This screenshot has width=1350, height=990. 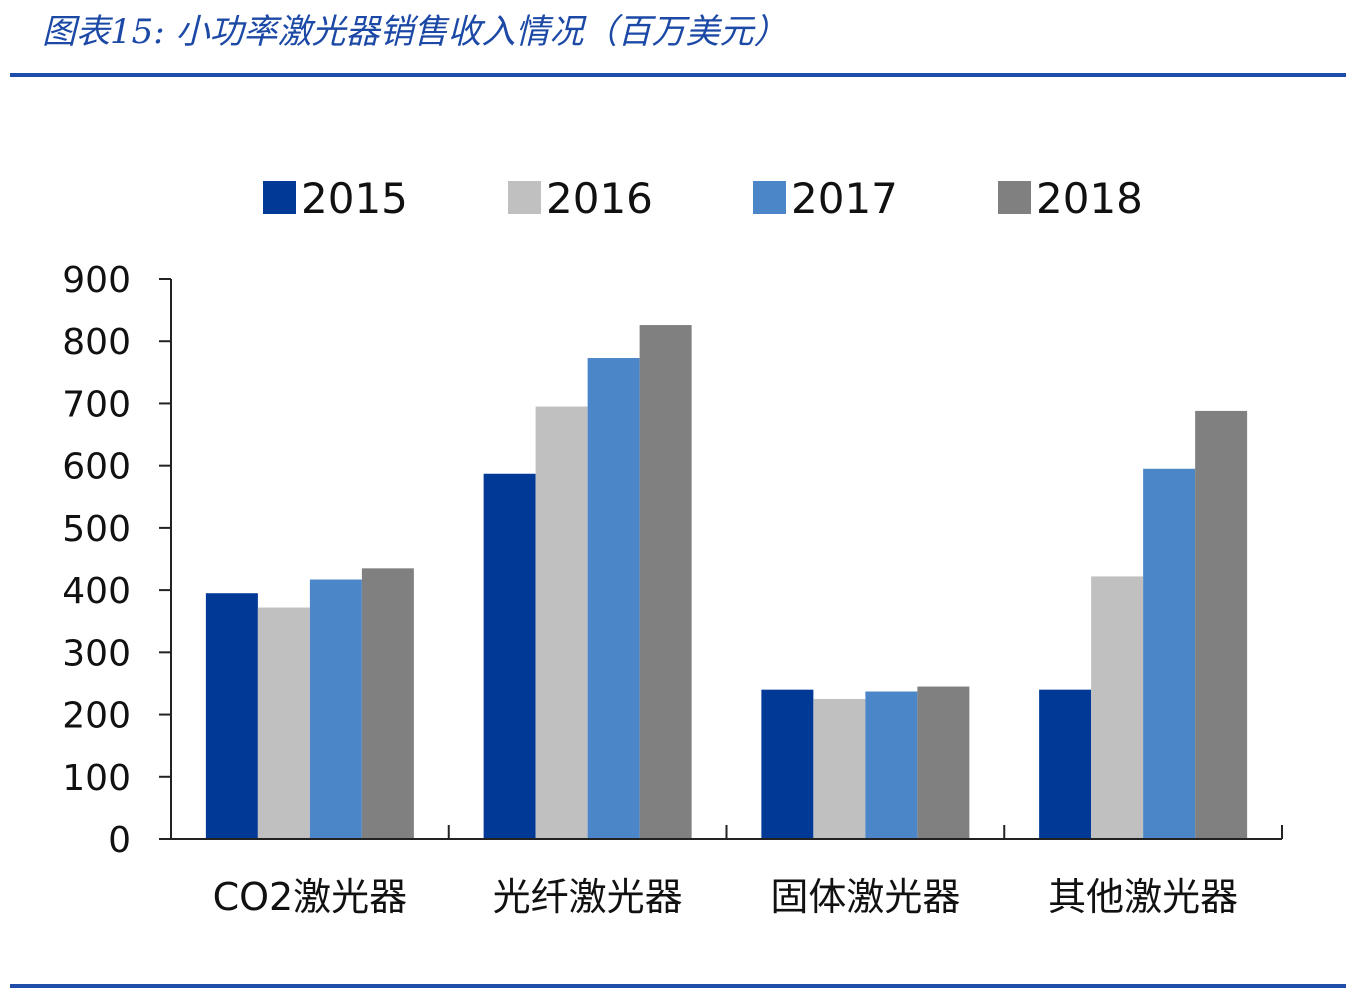 I want to click on y-tick-label: 100, so click(x=96, y=778).